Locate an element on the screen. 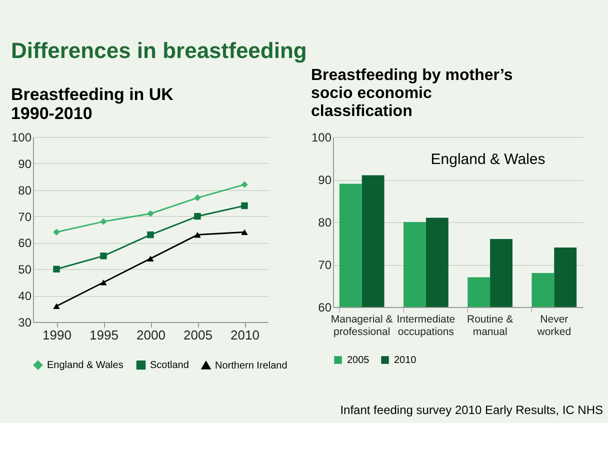 This screenshot has height=462, width=613. x-tick-label: 2000 is located at coordinates (151, 335).